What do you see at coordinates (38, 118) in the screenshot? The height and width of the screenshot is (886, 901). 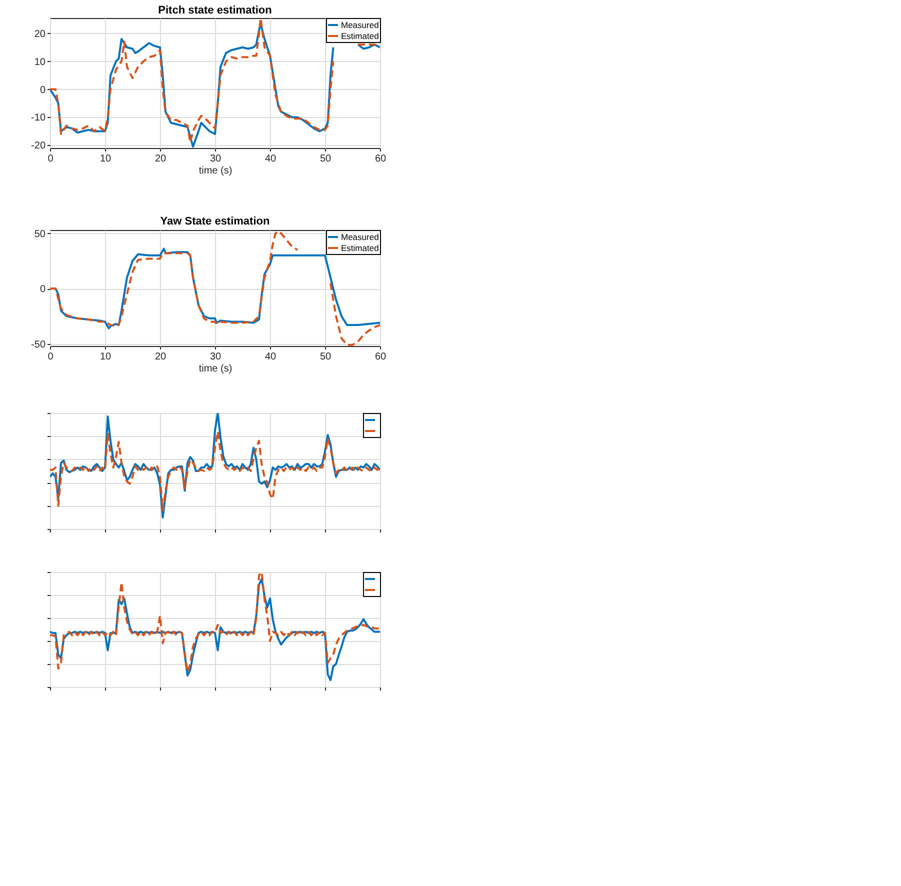 I see `y-tick-label: -10` at bounding box center [38, 118].